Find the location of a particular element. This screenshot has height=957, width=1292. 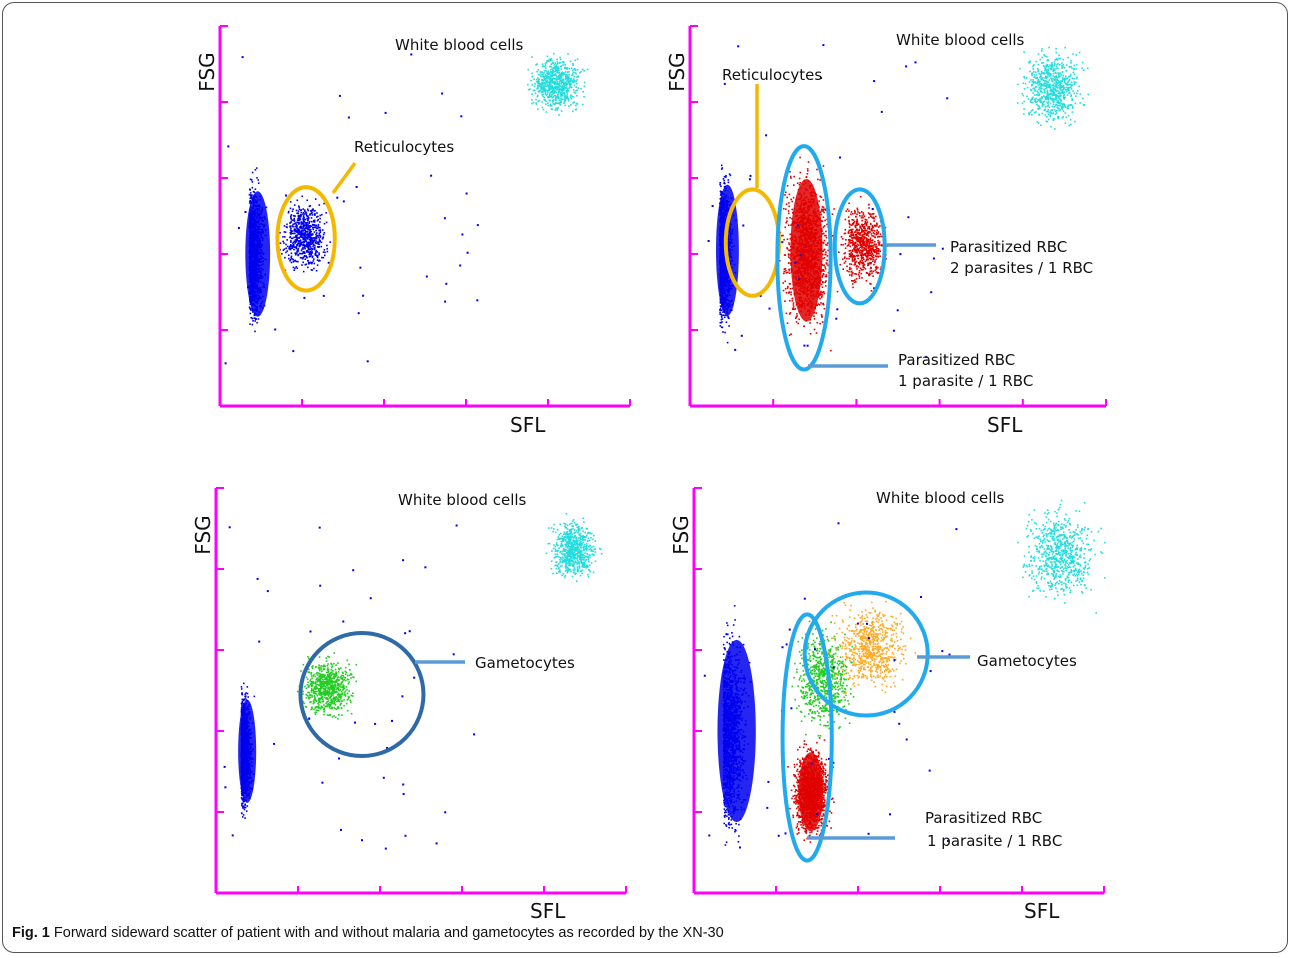

gate-reticulocytes is located at coordinates (306, 239).